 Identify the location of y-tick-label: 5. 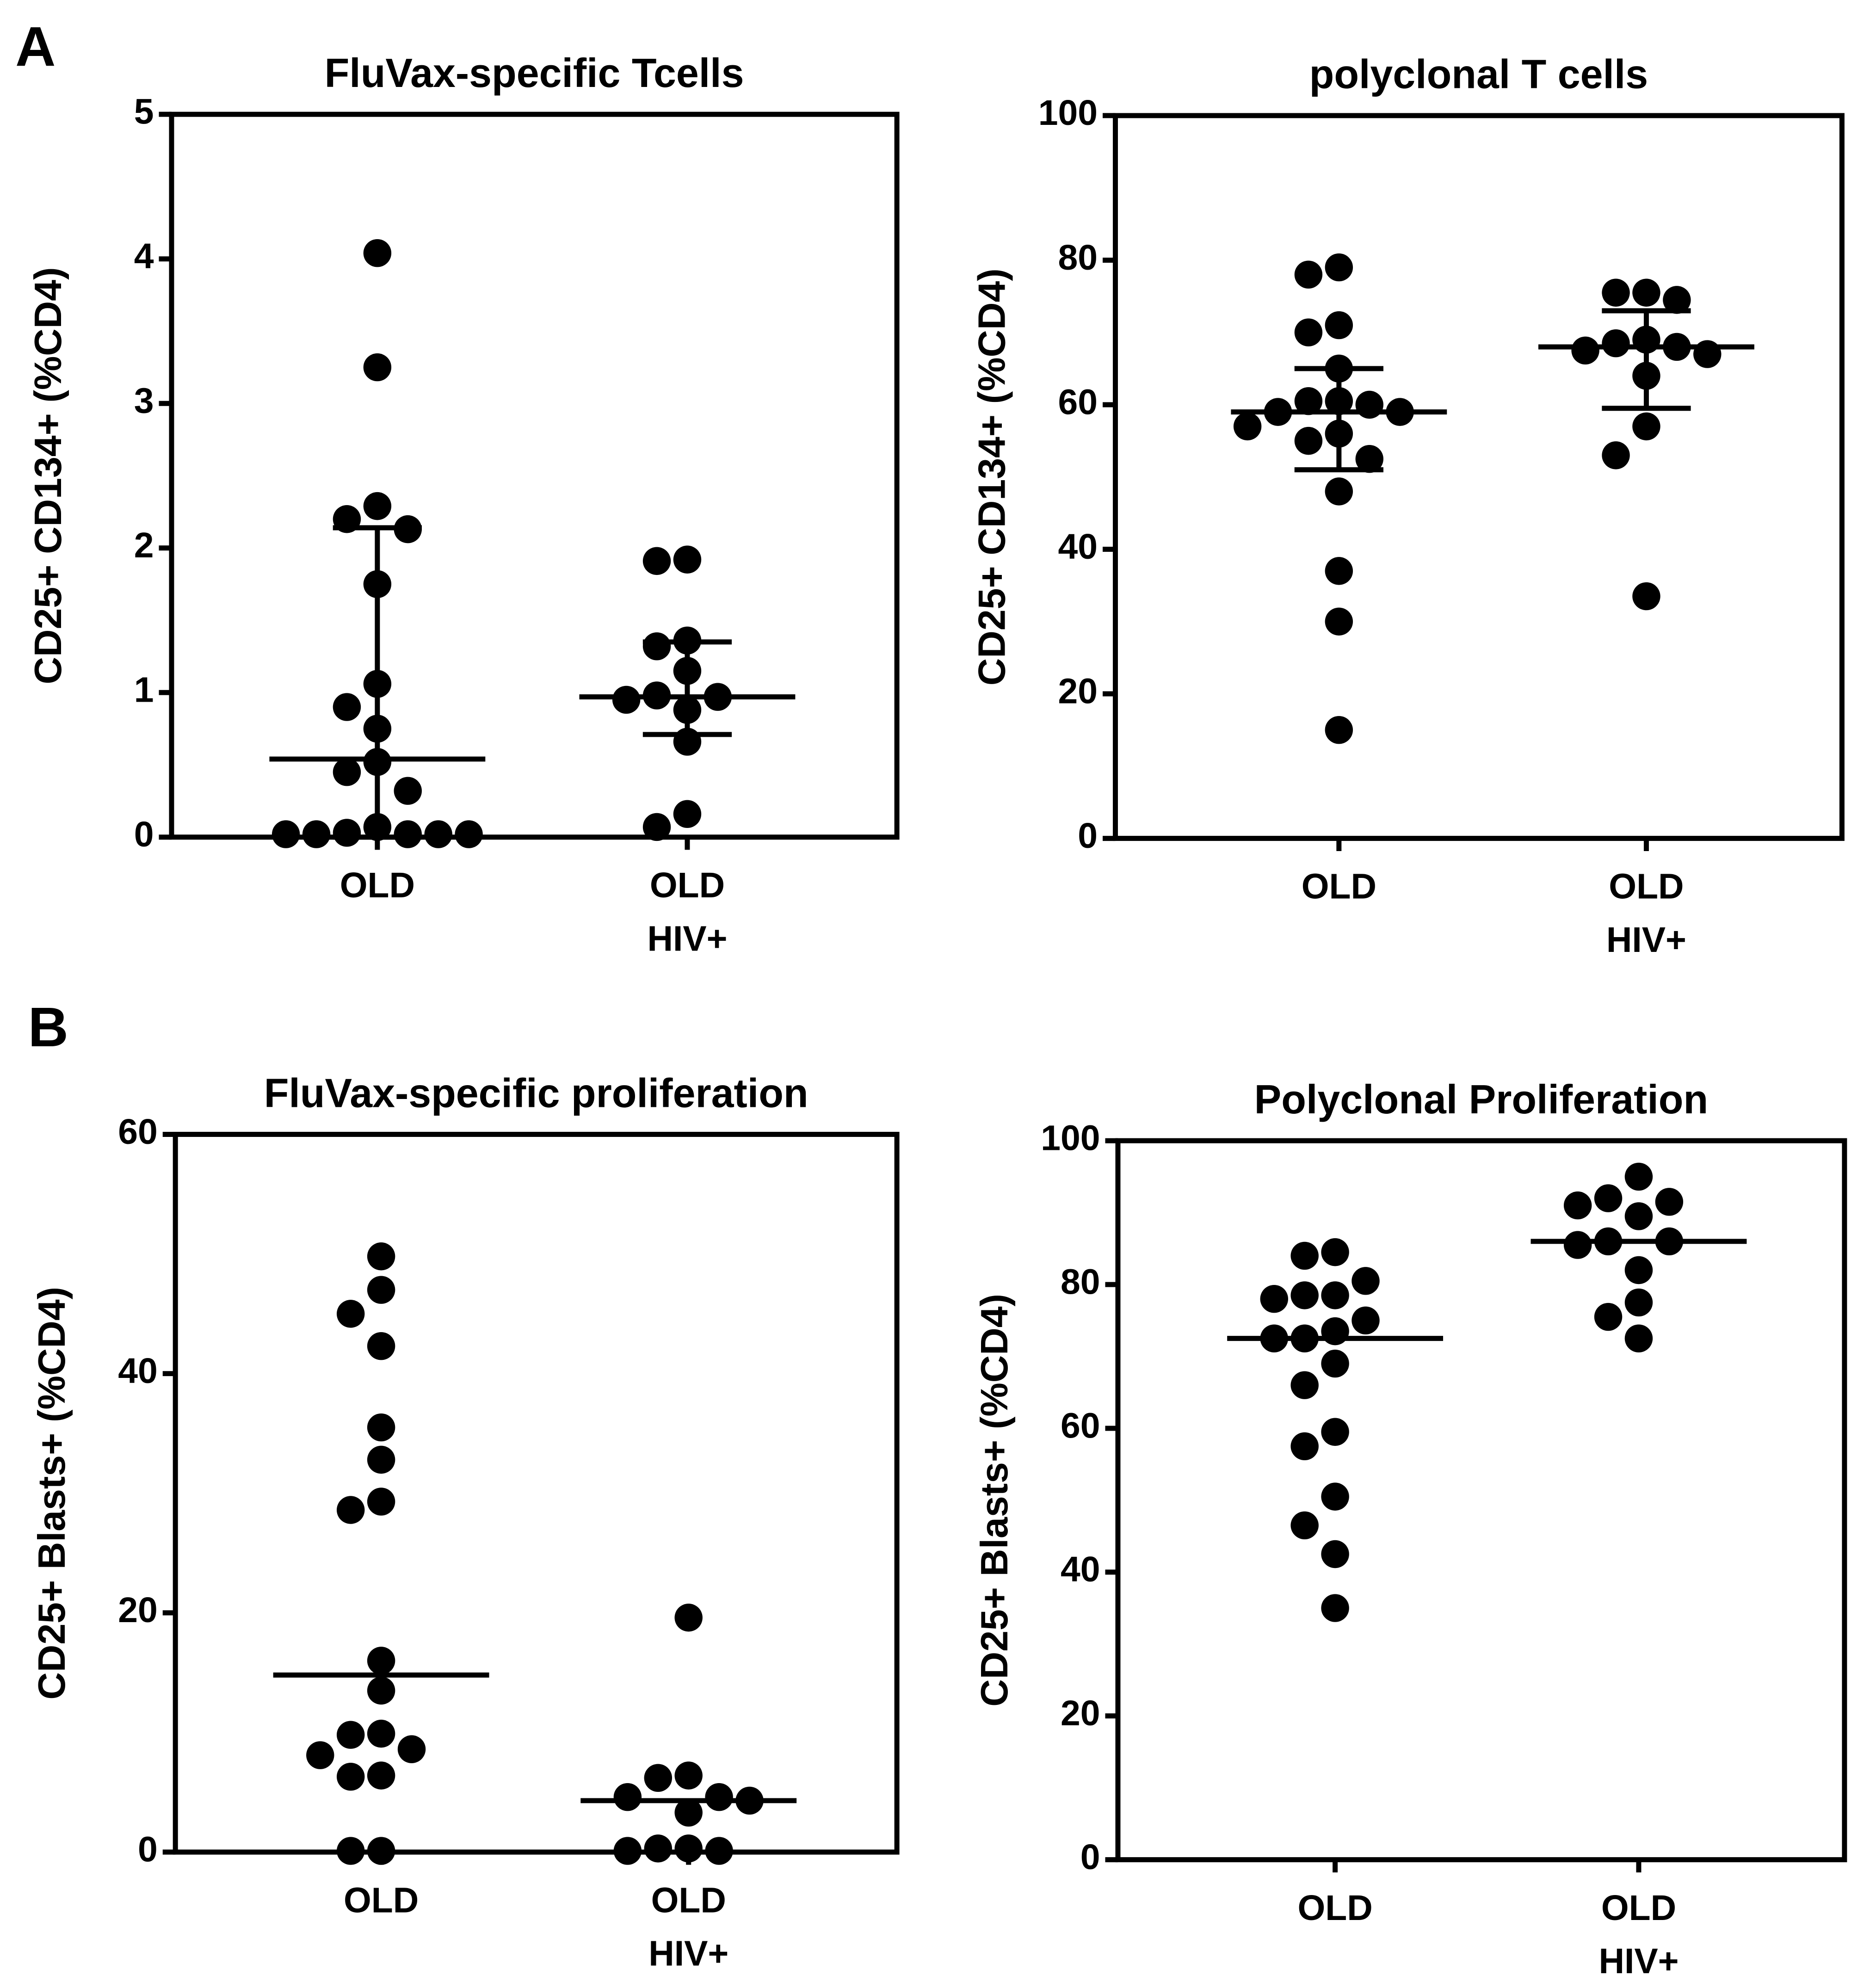
(144, 111).